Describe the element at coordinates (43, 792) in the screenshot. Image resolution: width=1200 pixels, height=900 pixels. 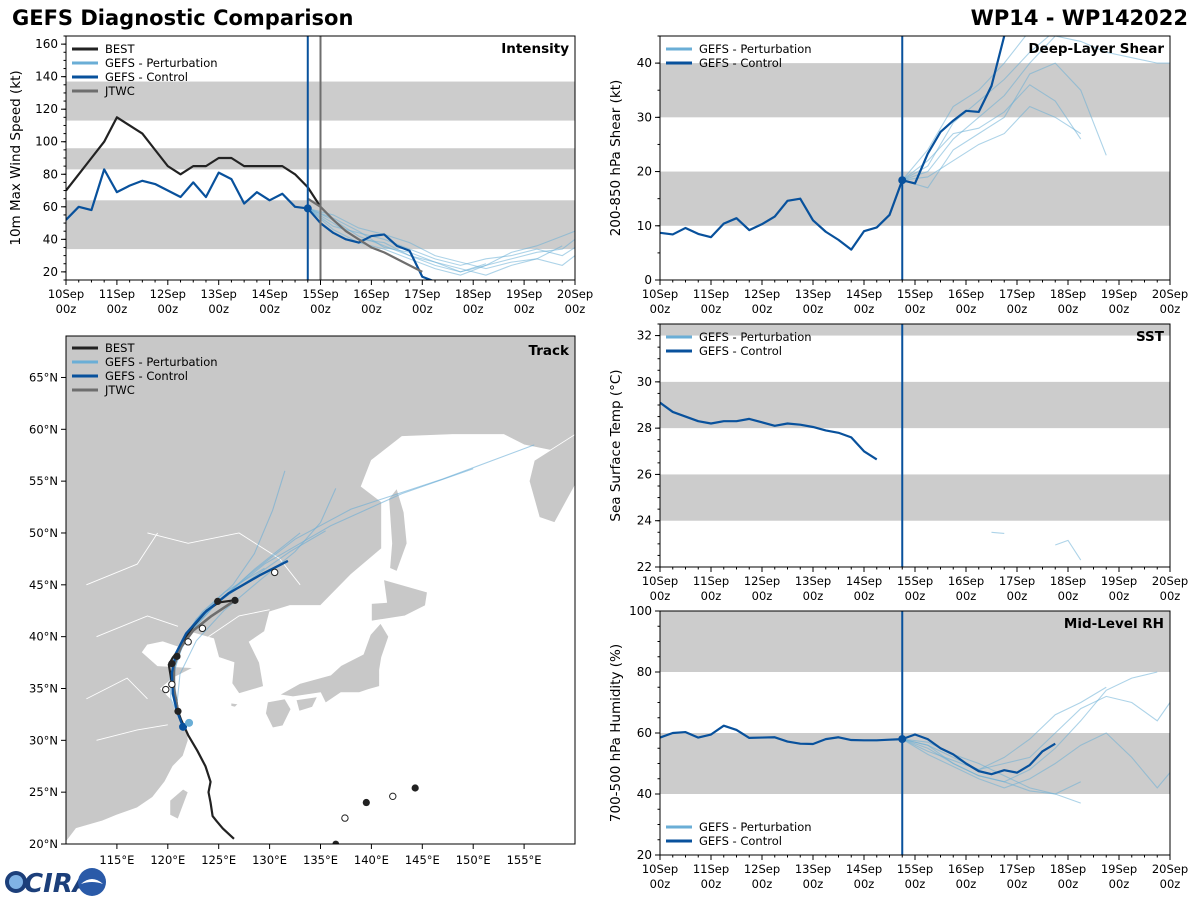
I see `track-ytick-label: 25°N` at that location.